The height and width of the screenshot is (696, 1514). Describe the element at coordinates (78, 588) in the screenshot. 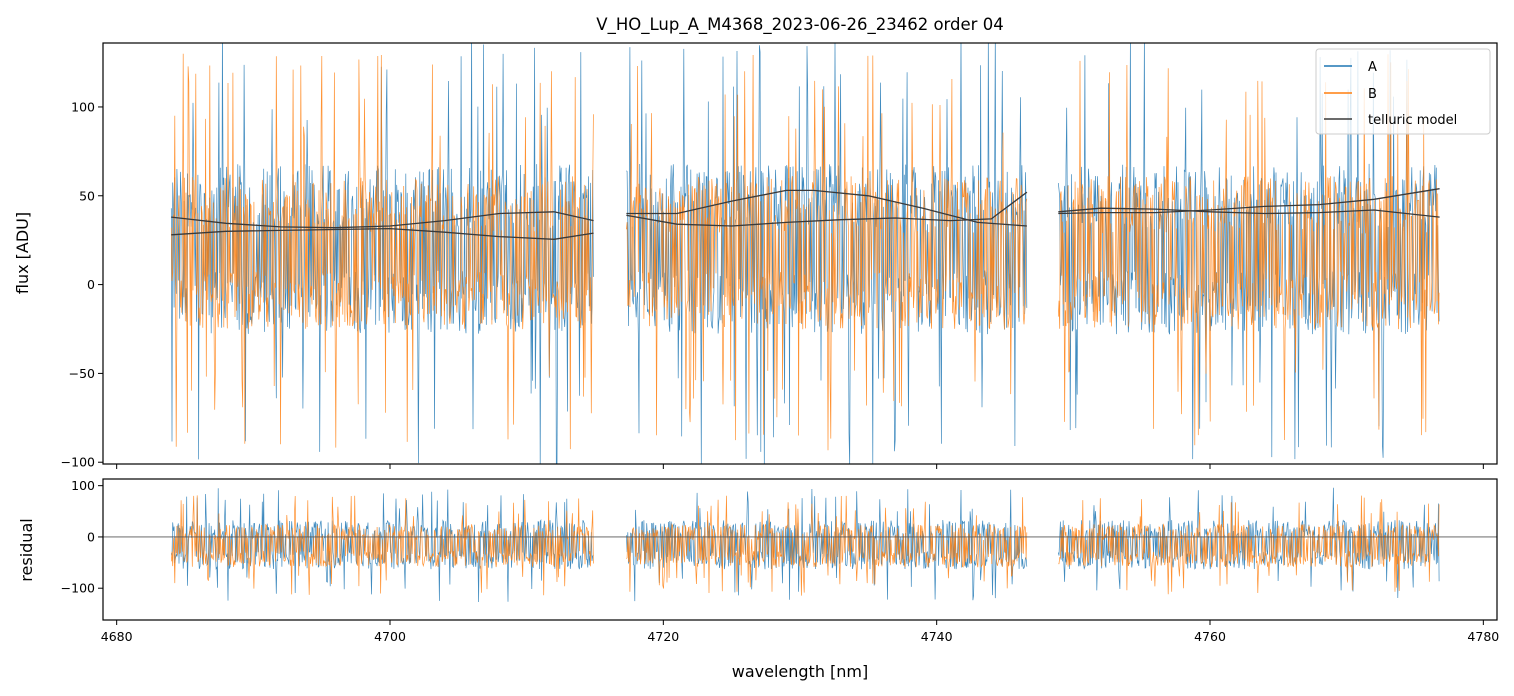

I see `residual-y-tick-label: −100` at that location.